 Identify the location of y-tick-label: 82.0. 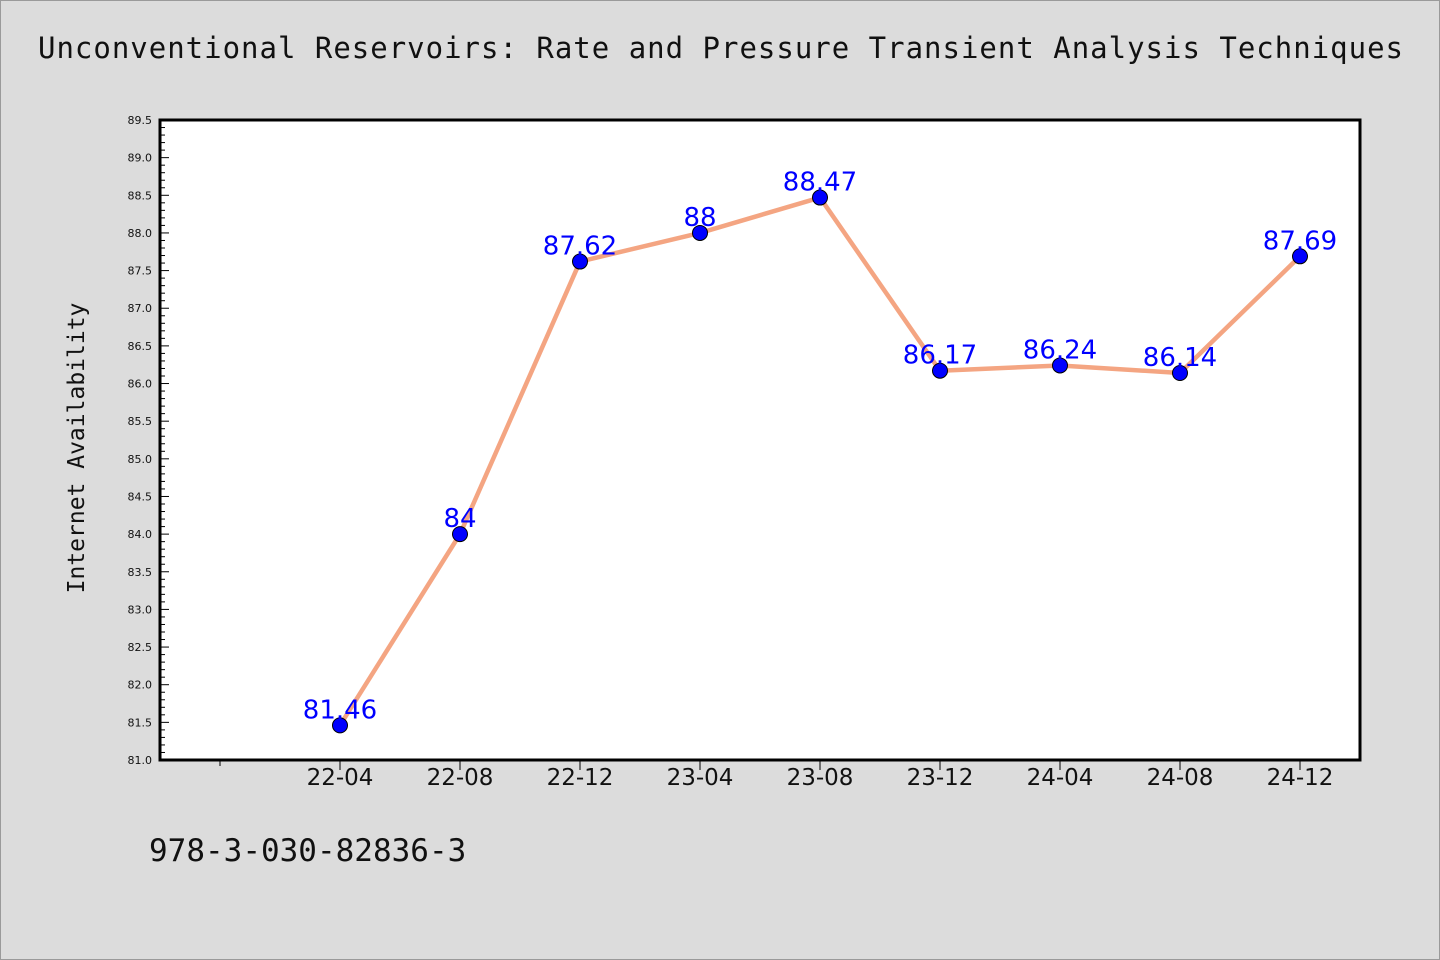
(140, 685).